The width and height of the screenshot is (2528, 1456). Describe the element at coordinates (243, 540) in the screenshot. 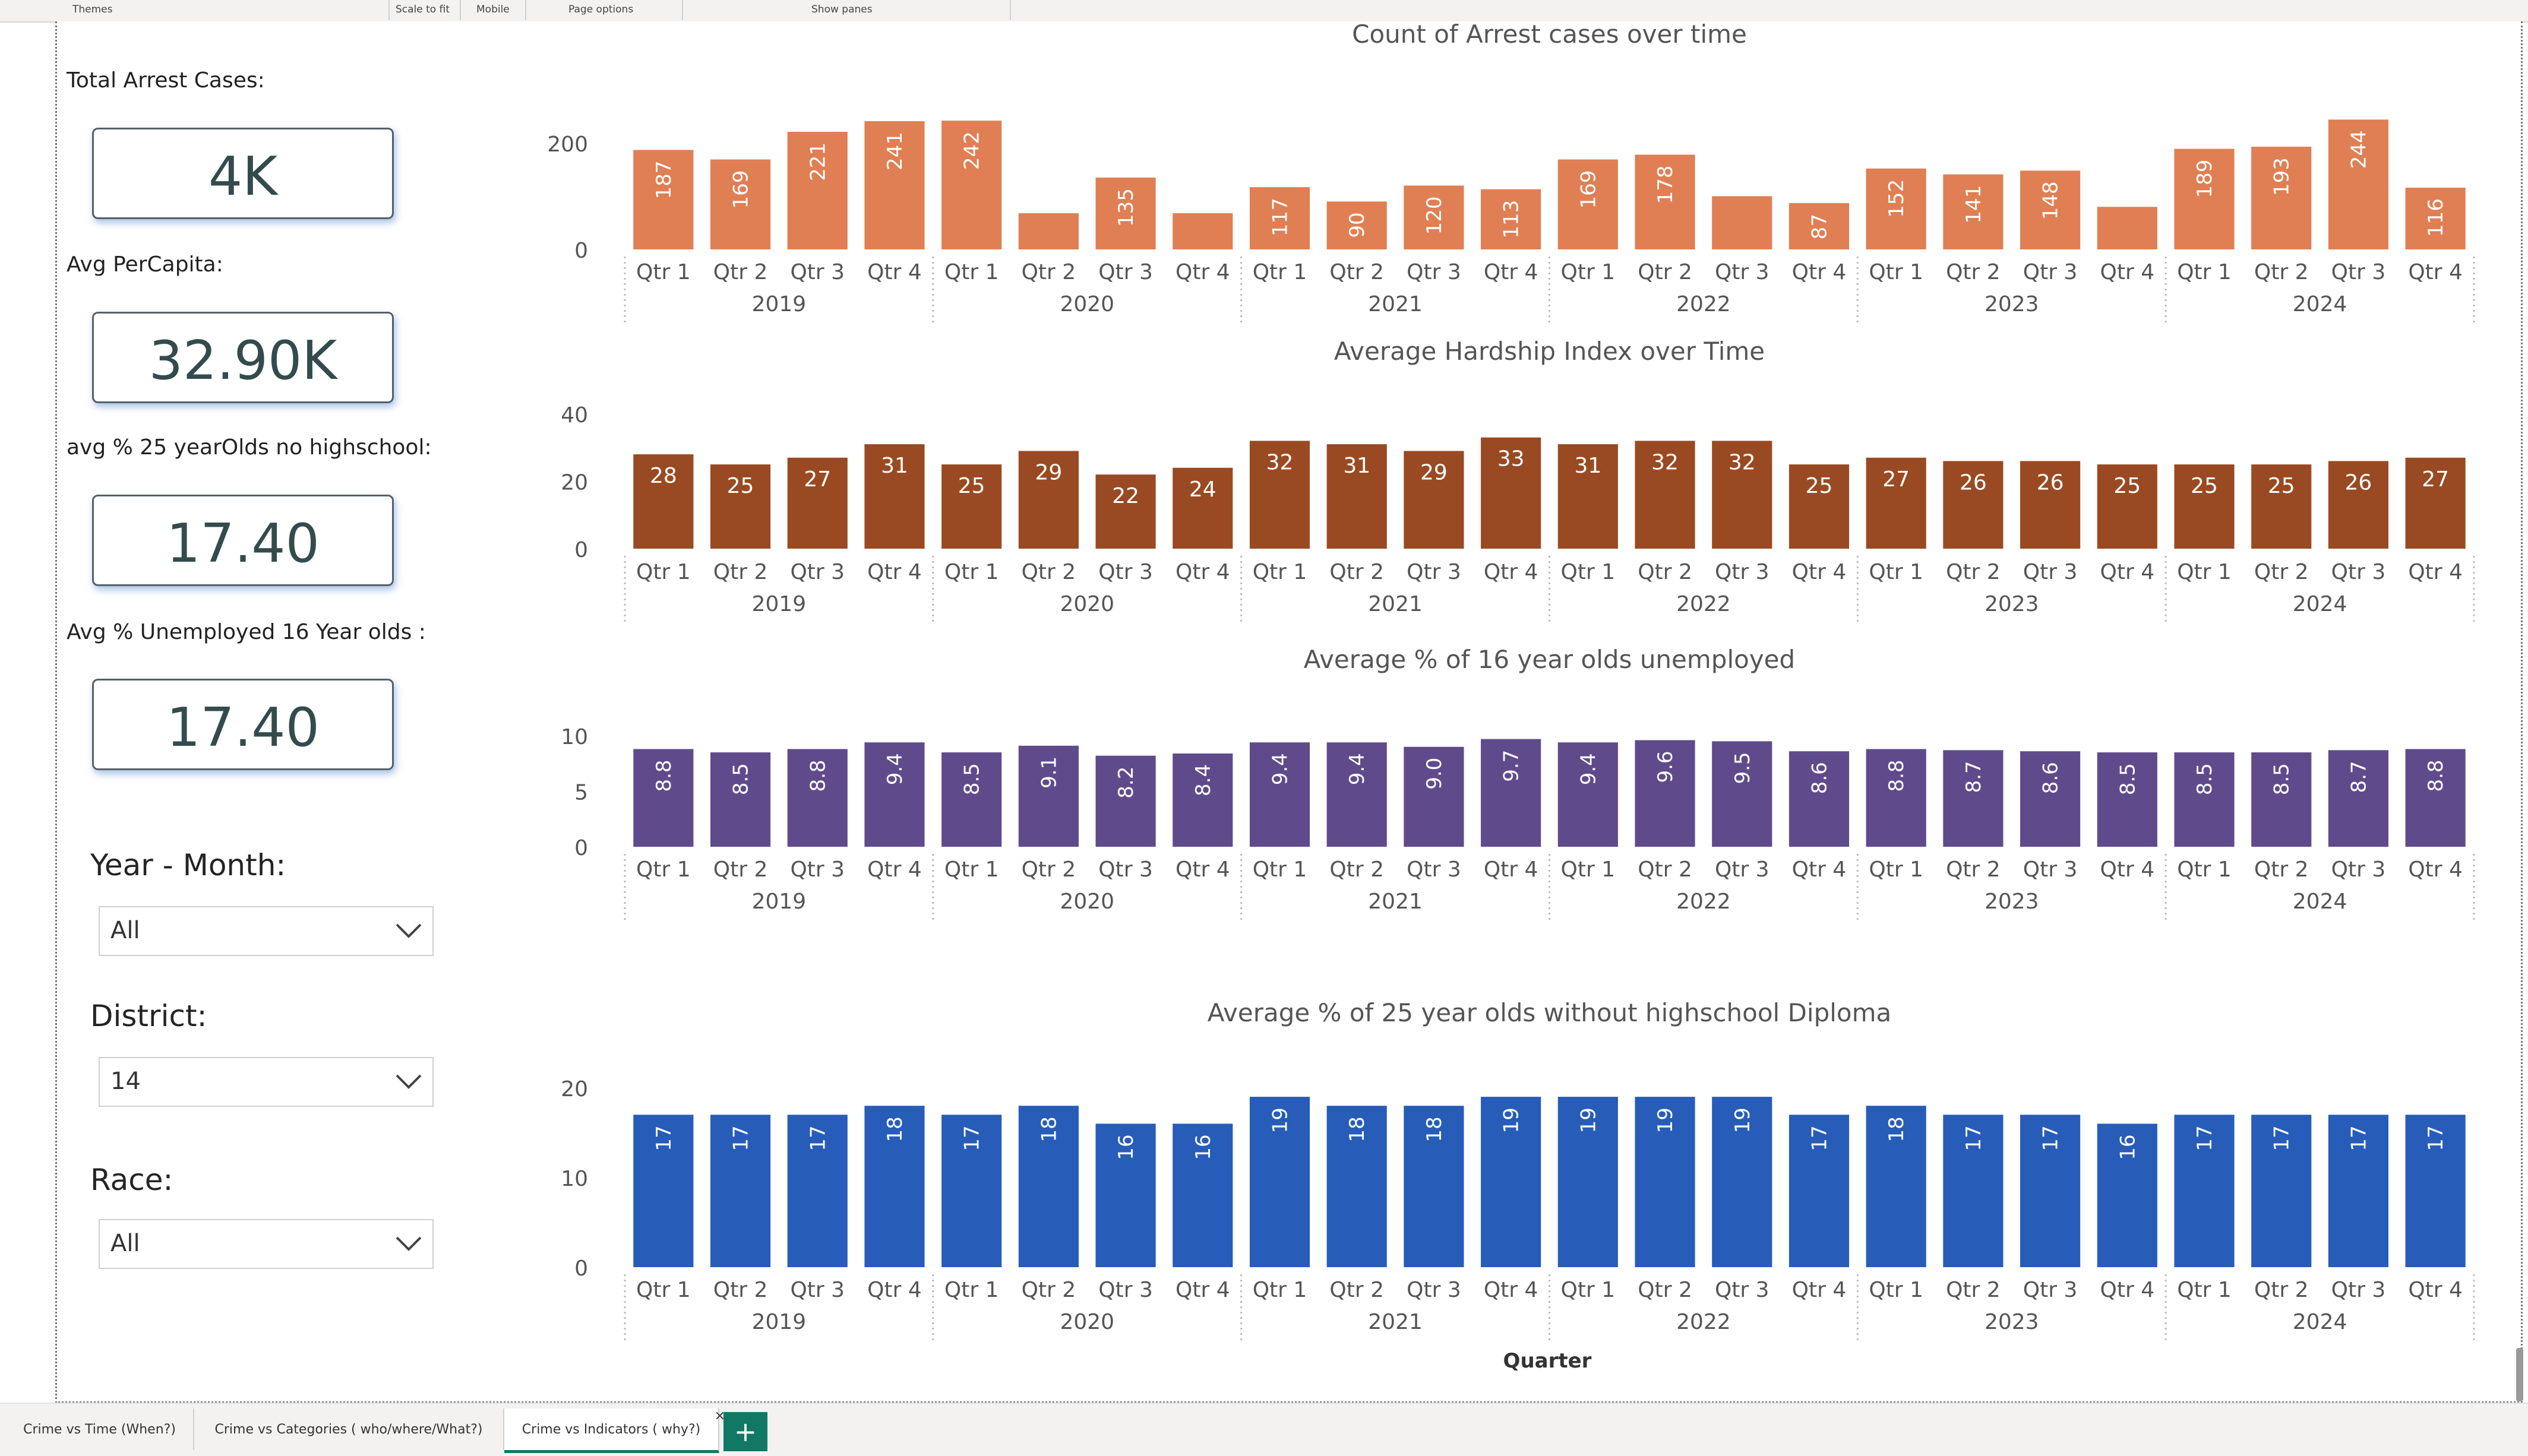

I see `kpi-card-no-highschool: 17.40` at that location.